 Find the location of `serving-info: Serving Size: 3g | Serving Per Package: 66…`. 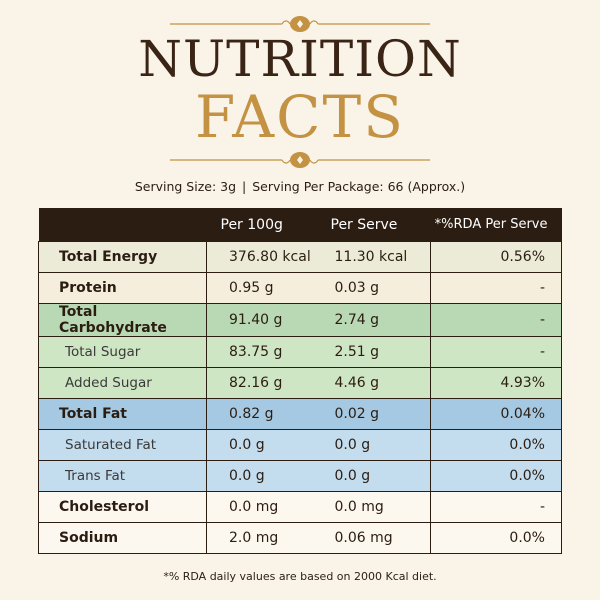

serving-info: Serving Size: 3g | Serving Per Package: 66… is located at coordinates (300, 186).